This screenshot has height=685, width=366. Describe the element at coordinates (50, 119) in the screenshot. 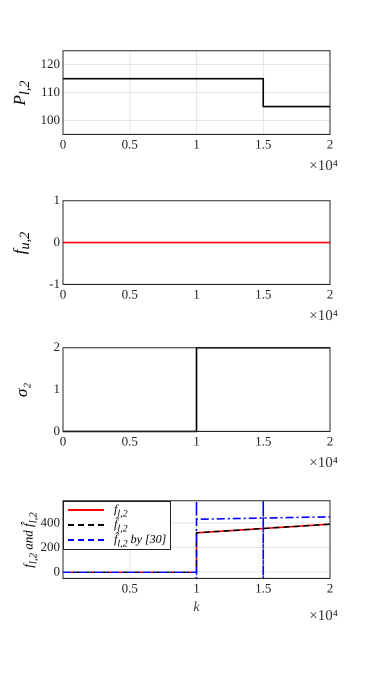

I see `y-tick-label: 100` at that location.